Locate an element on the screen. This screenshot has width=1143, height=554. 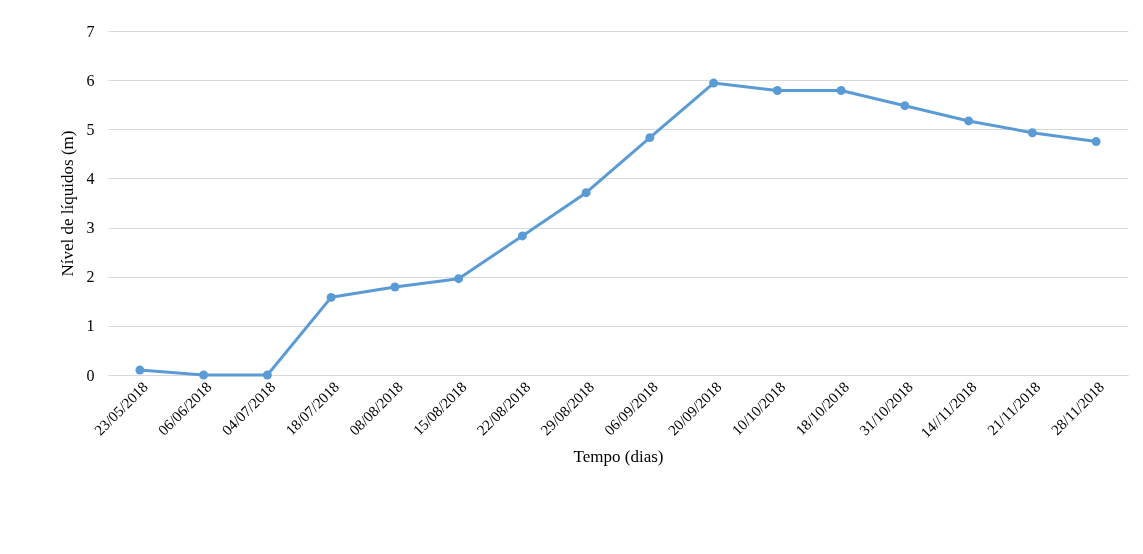
y-tick-label: 2 is located at coordinates (90, 277).